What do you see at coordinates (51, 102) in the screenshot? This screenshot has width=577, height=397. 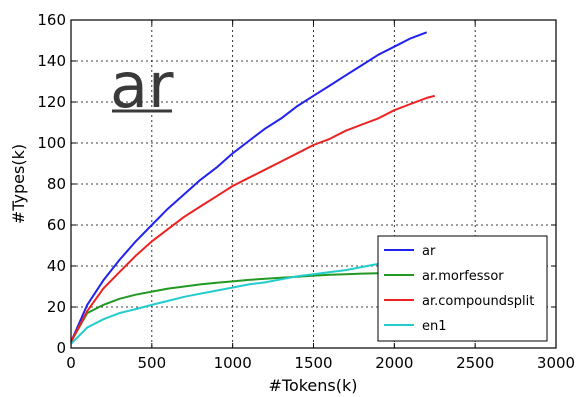 I see `y-tick-label: 120` at bounding box center [51, 102].